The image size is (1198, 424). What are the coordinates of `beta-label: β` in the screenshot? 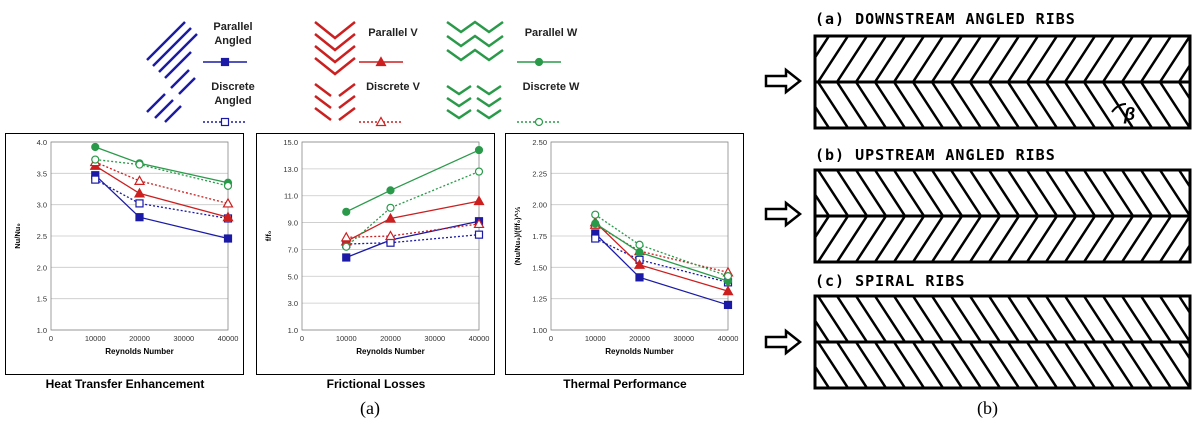 It's located at (1129, 114).